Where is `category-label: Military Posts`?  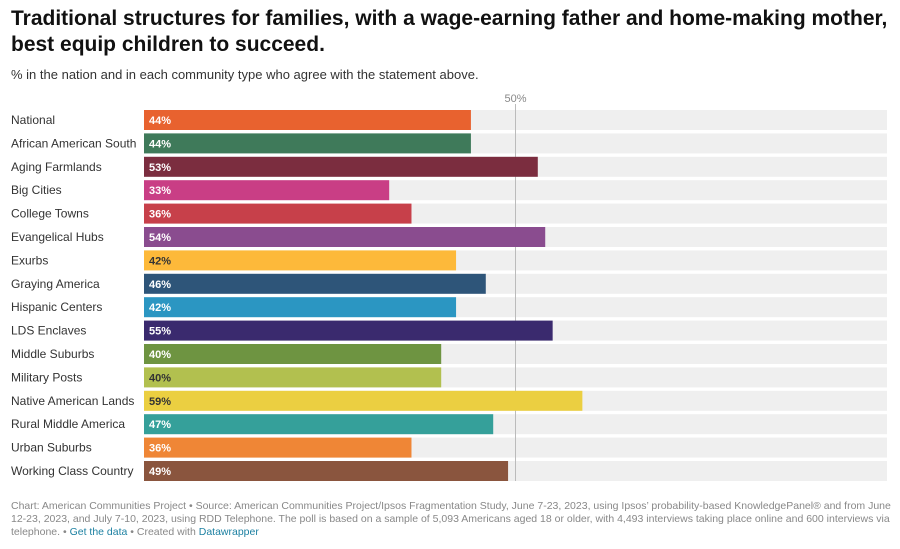
category-label: Military Posts is located at coordinates (46, 377).